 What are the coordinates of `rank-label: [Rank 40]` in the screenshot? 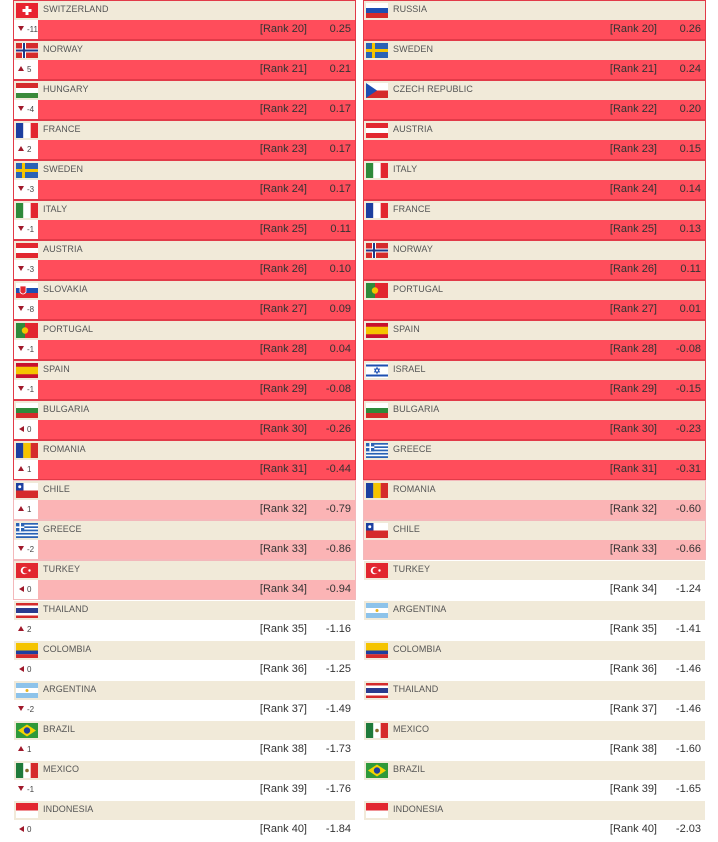 It's located at (633, 829).